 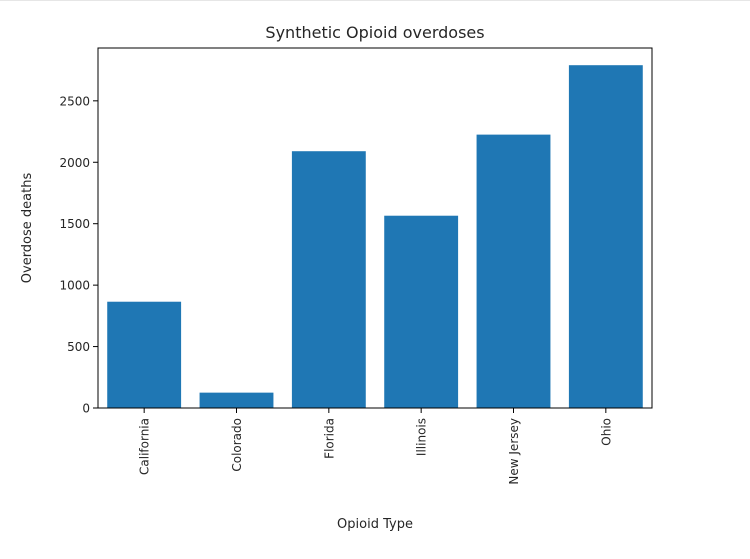 I want to click on y-tick-label: 1000, so click(x=74, y=286).